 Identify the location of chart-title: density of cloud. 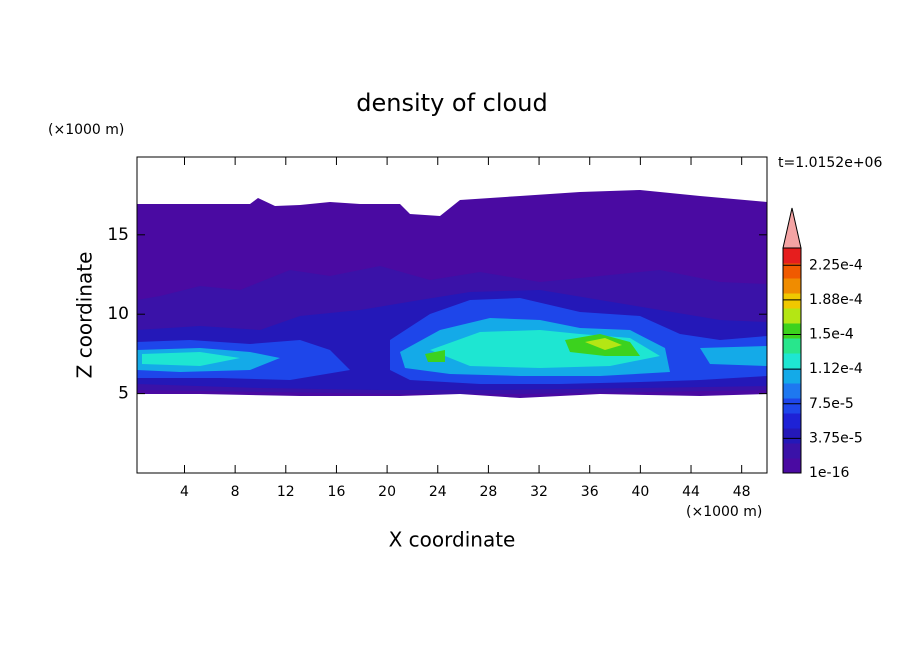
(451, 103).